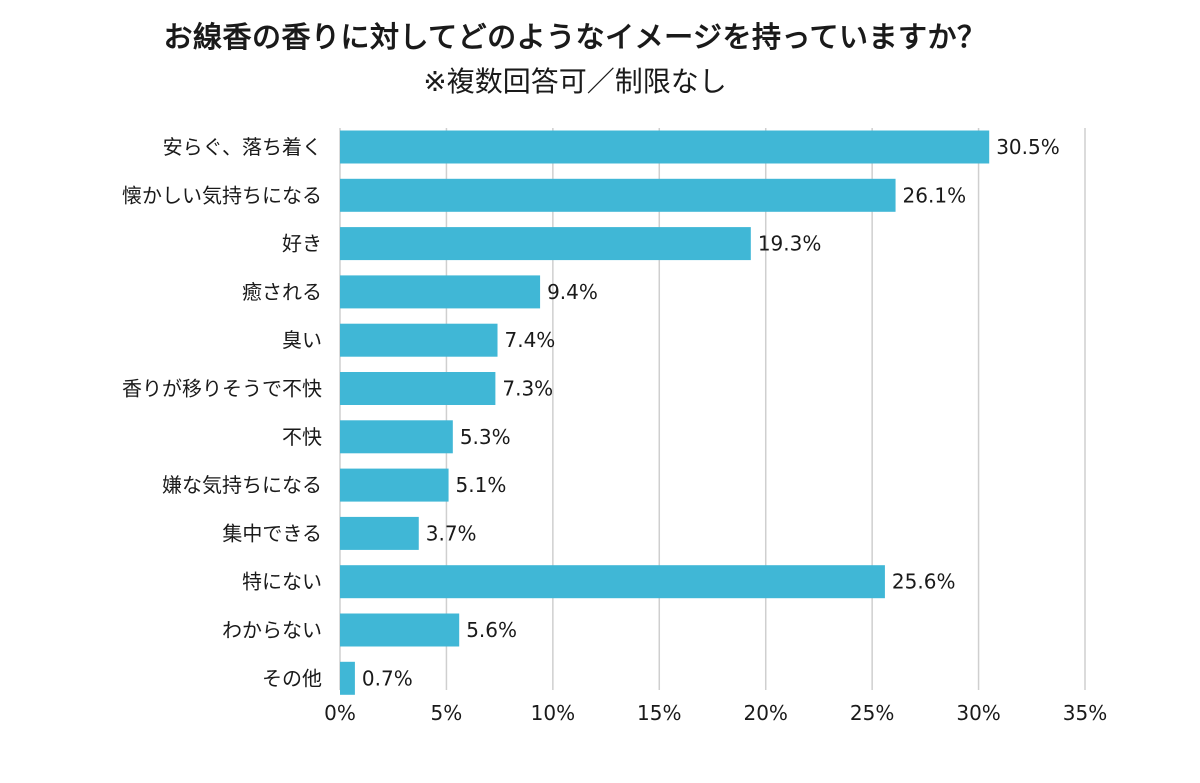 The width and height of the screenshot is (1200, 783). I want to click on x-tick-label: 35%, so click(1085, 713).